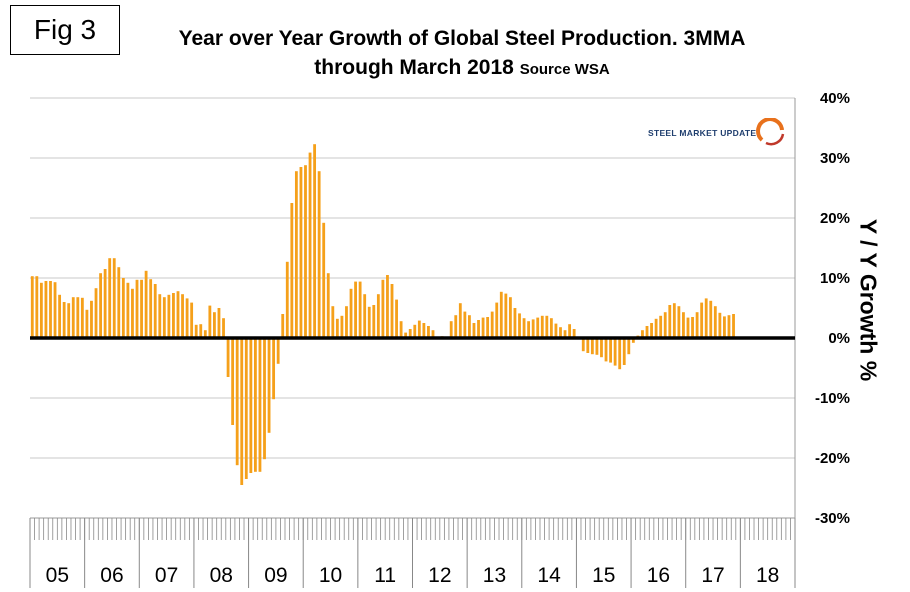 The height and width of the screenshot is (592, 910). I want to click on x-tick-labels: 05 06 07 08 09 10 11 12 13 14 15 16 17 18, so click(413, 575).